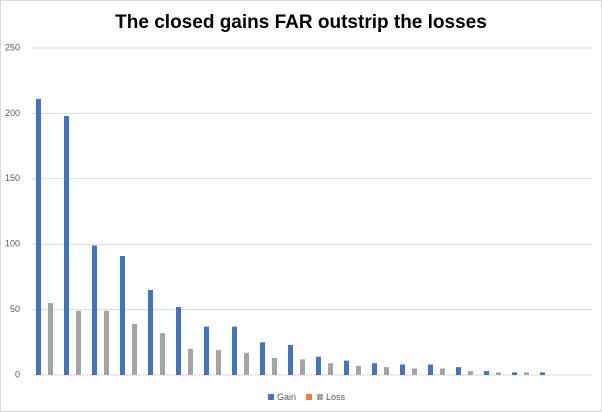  I want to click on y-tick-label: 0, so click(17, 374).